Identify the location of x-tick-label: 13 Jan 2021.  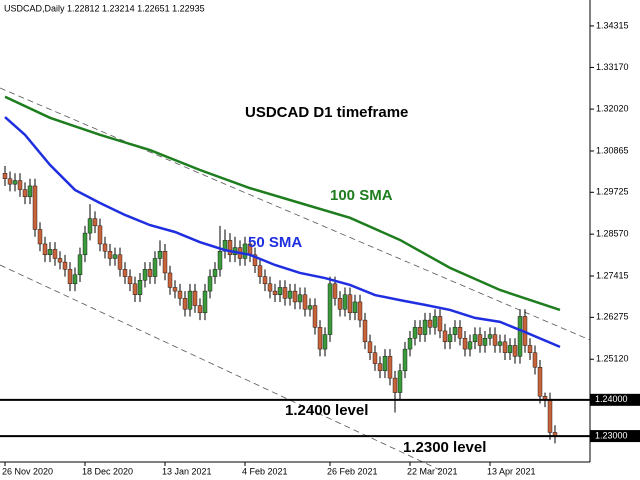
(187, 471).